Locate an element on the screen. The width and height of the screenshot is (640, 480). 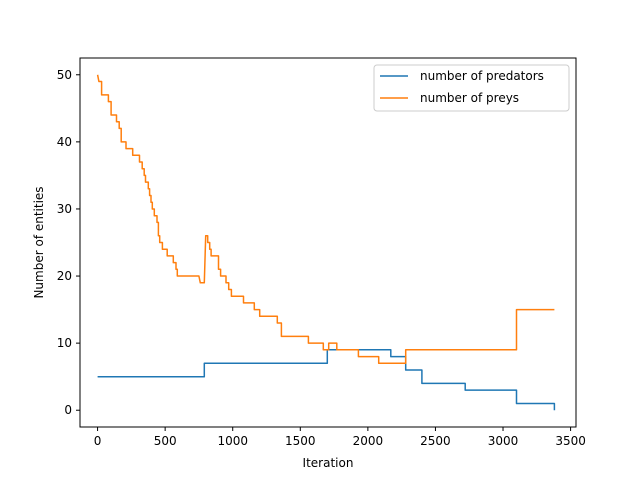
x-tick-label: 3000 is located at coordinates (503, 441).